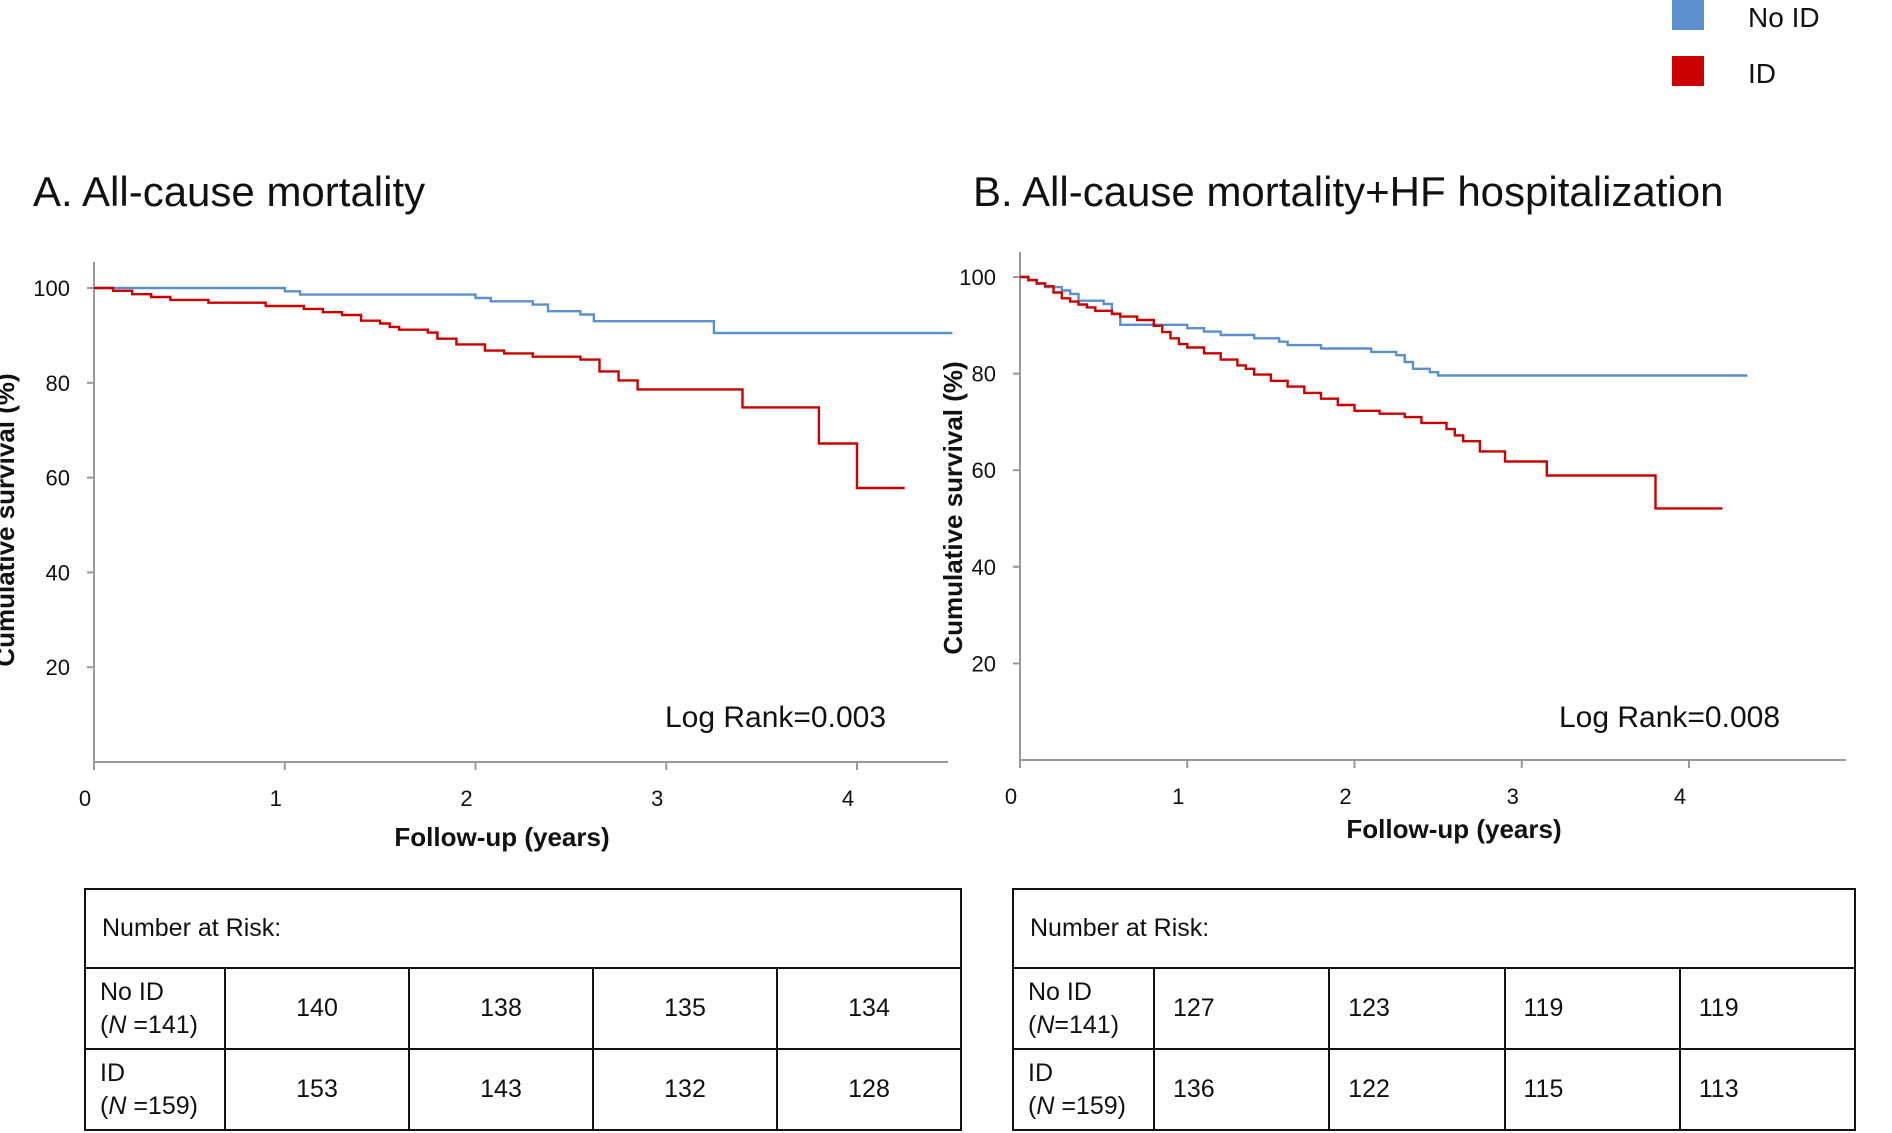 The height and width of the screenshot is (1133, 1892). Describe the element at coordinates (1592, 1089) in the screenshot. I see `risk-cell: 115` at that location.